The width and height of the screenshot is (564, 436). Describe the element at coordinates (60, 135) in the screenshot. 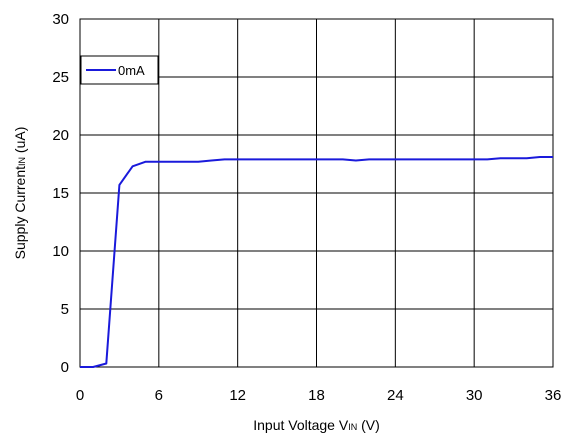

I see `y-tick-label: 20` at that location.